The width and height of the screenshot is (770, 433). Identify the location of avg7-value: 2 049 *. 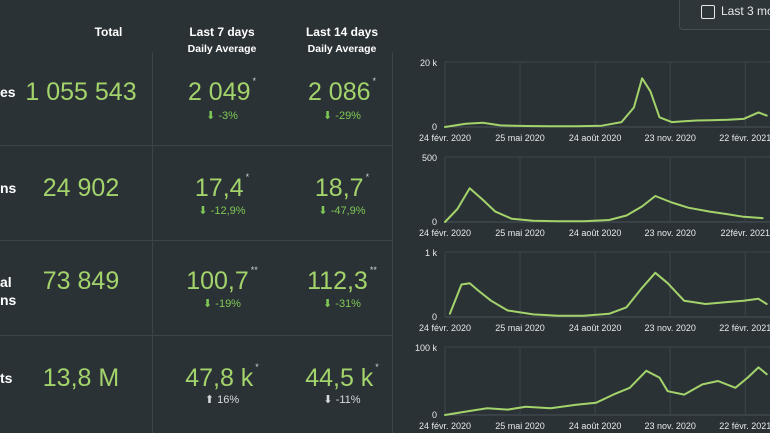
(222, 91).